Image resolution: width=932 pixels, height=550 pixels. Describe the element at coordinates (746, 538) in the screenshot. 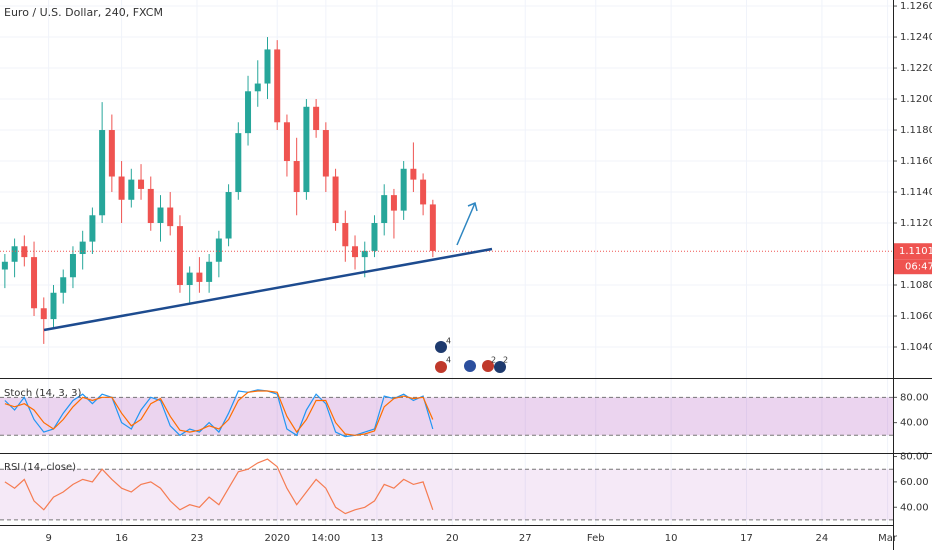

I see `x-tick-label: 17` at that location.